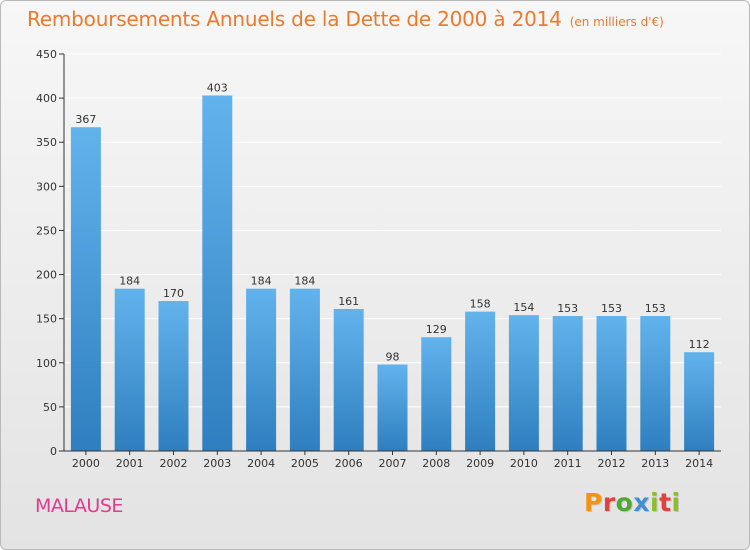 The width and height of the screenshot is (750, 550). I want to click on proxiti-logo: Proxiti, so click(632, 502).